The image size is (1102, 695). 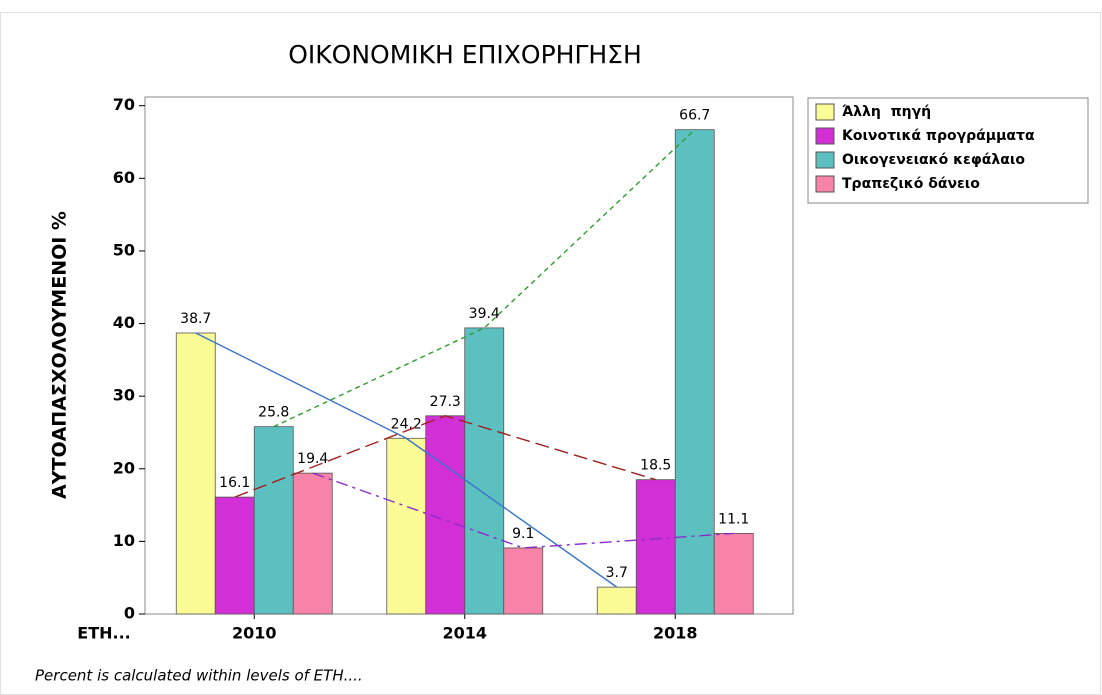 I want to click on value-label: 16.1, so click(x=234, y=483).